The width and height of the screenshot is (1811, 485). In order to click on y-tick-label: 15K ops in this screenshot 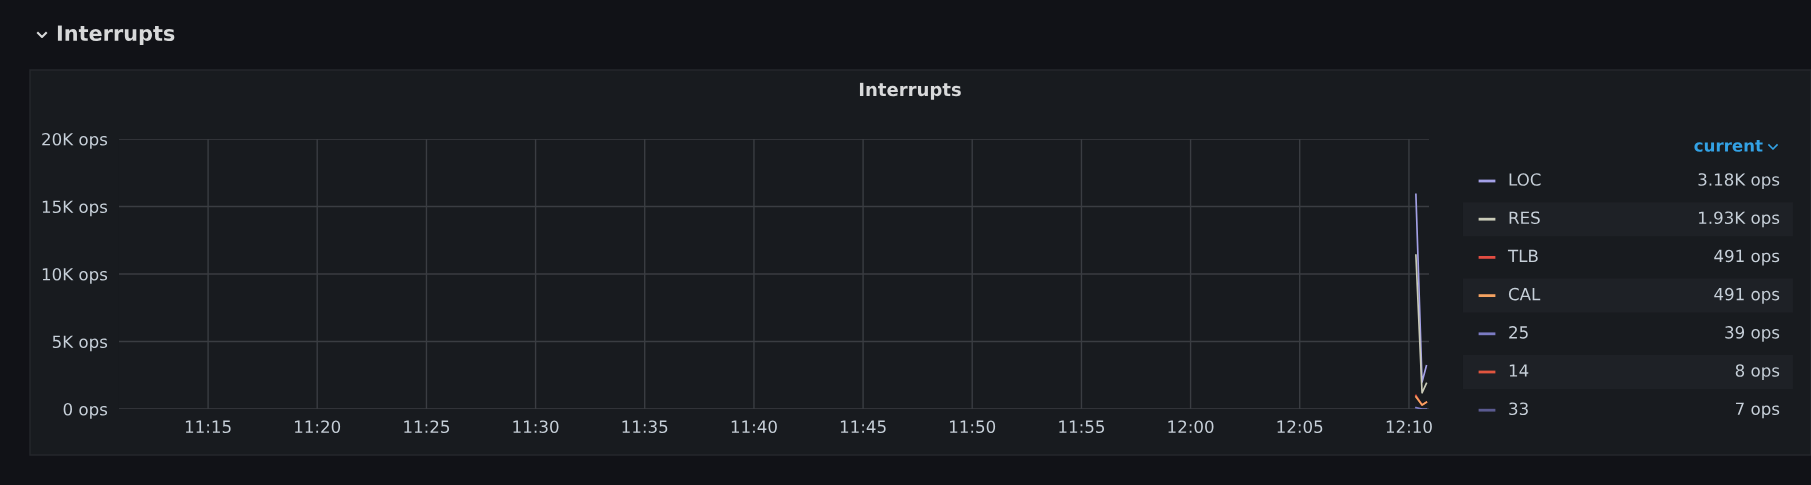, I will do `click(75, 208)`.